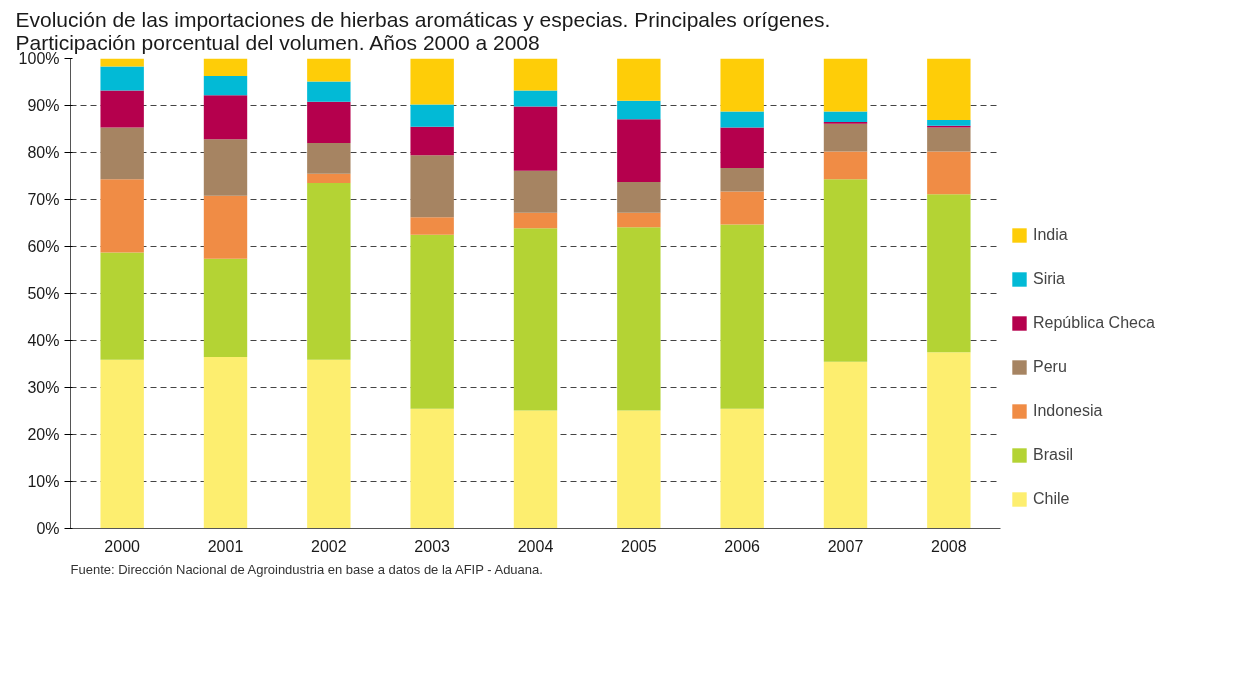 The height and width of the screenshot is (689, 1237). I want to click on y-tick-label: 30%, so click(43, 387).